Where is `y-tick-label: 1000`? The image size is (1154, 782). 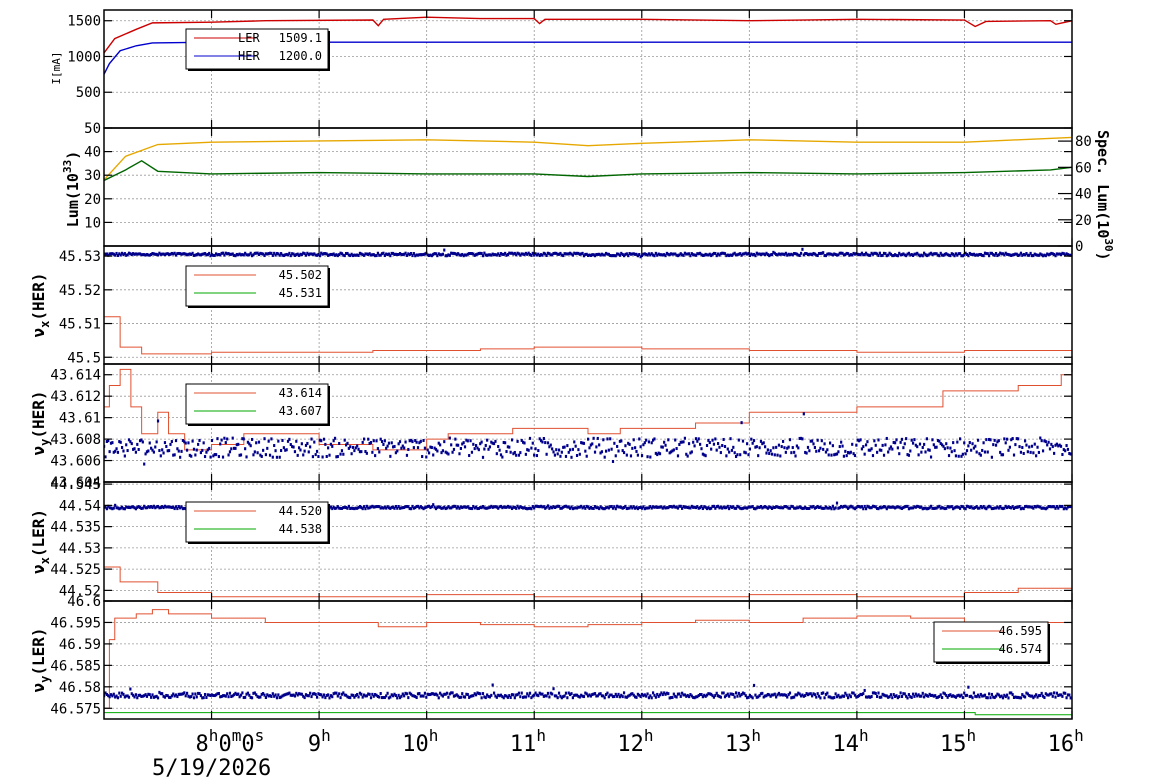
y-tick-label: 1000 is located at coordinates (84, 57).